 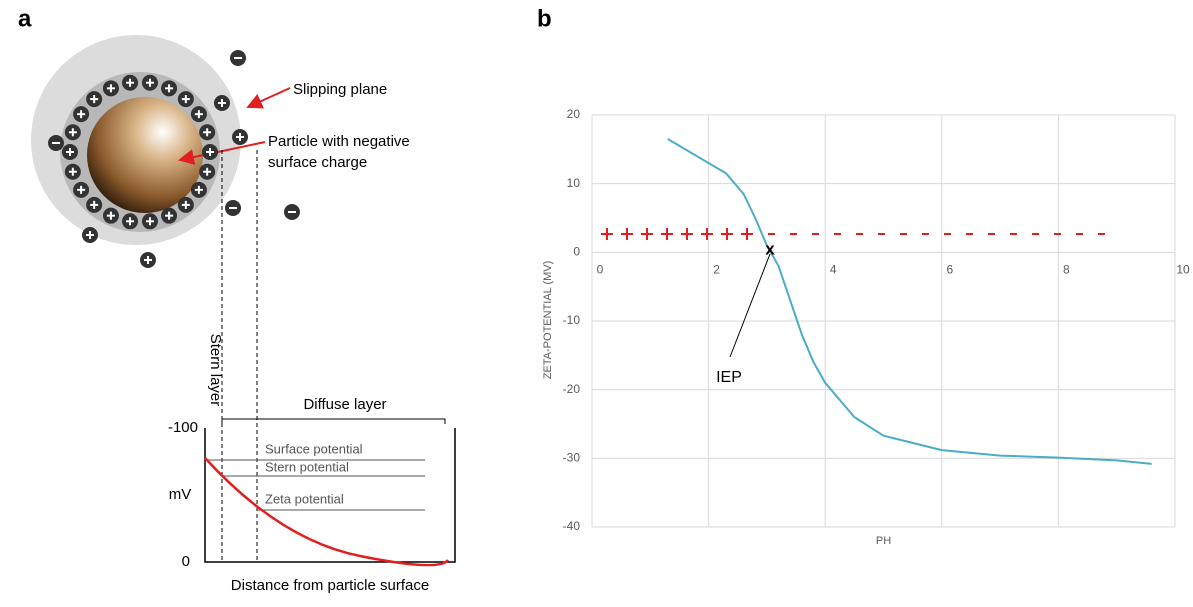 I want to click on panel-label: a, so click(x=25, y=18).